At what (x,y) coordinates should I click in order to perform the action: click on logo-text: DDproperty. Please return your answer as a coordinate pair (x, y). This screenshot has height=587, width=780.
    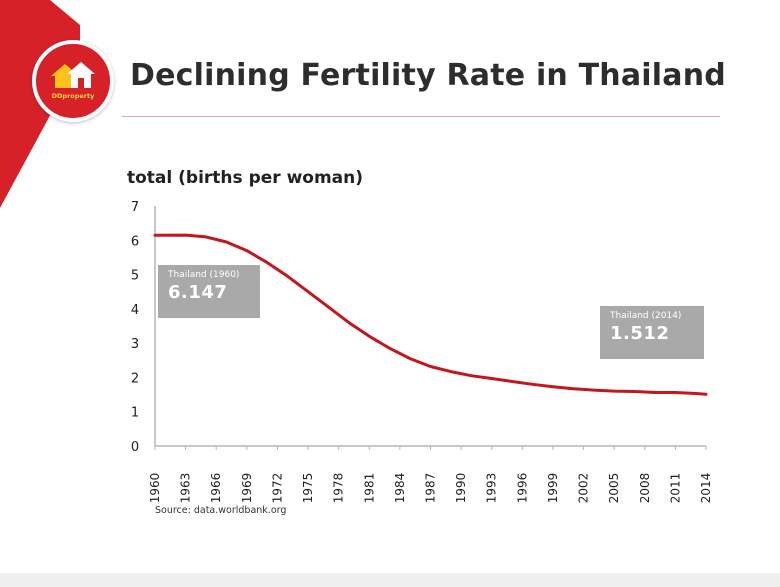
    Looking at the image, I should click on (73, 96).